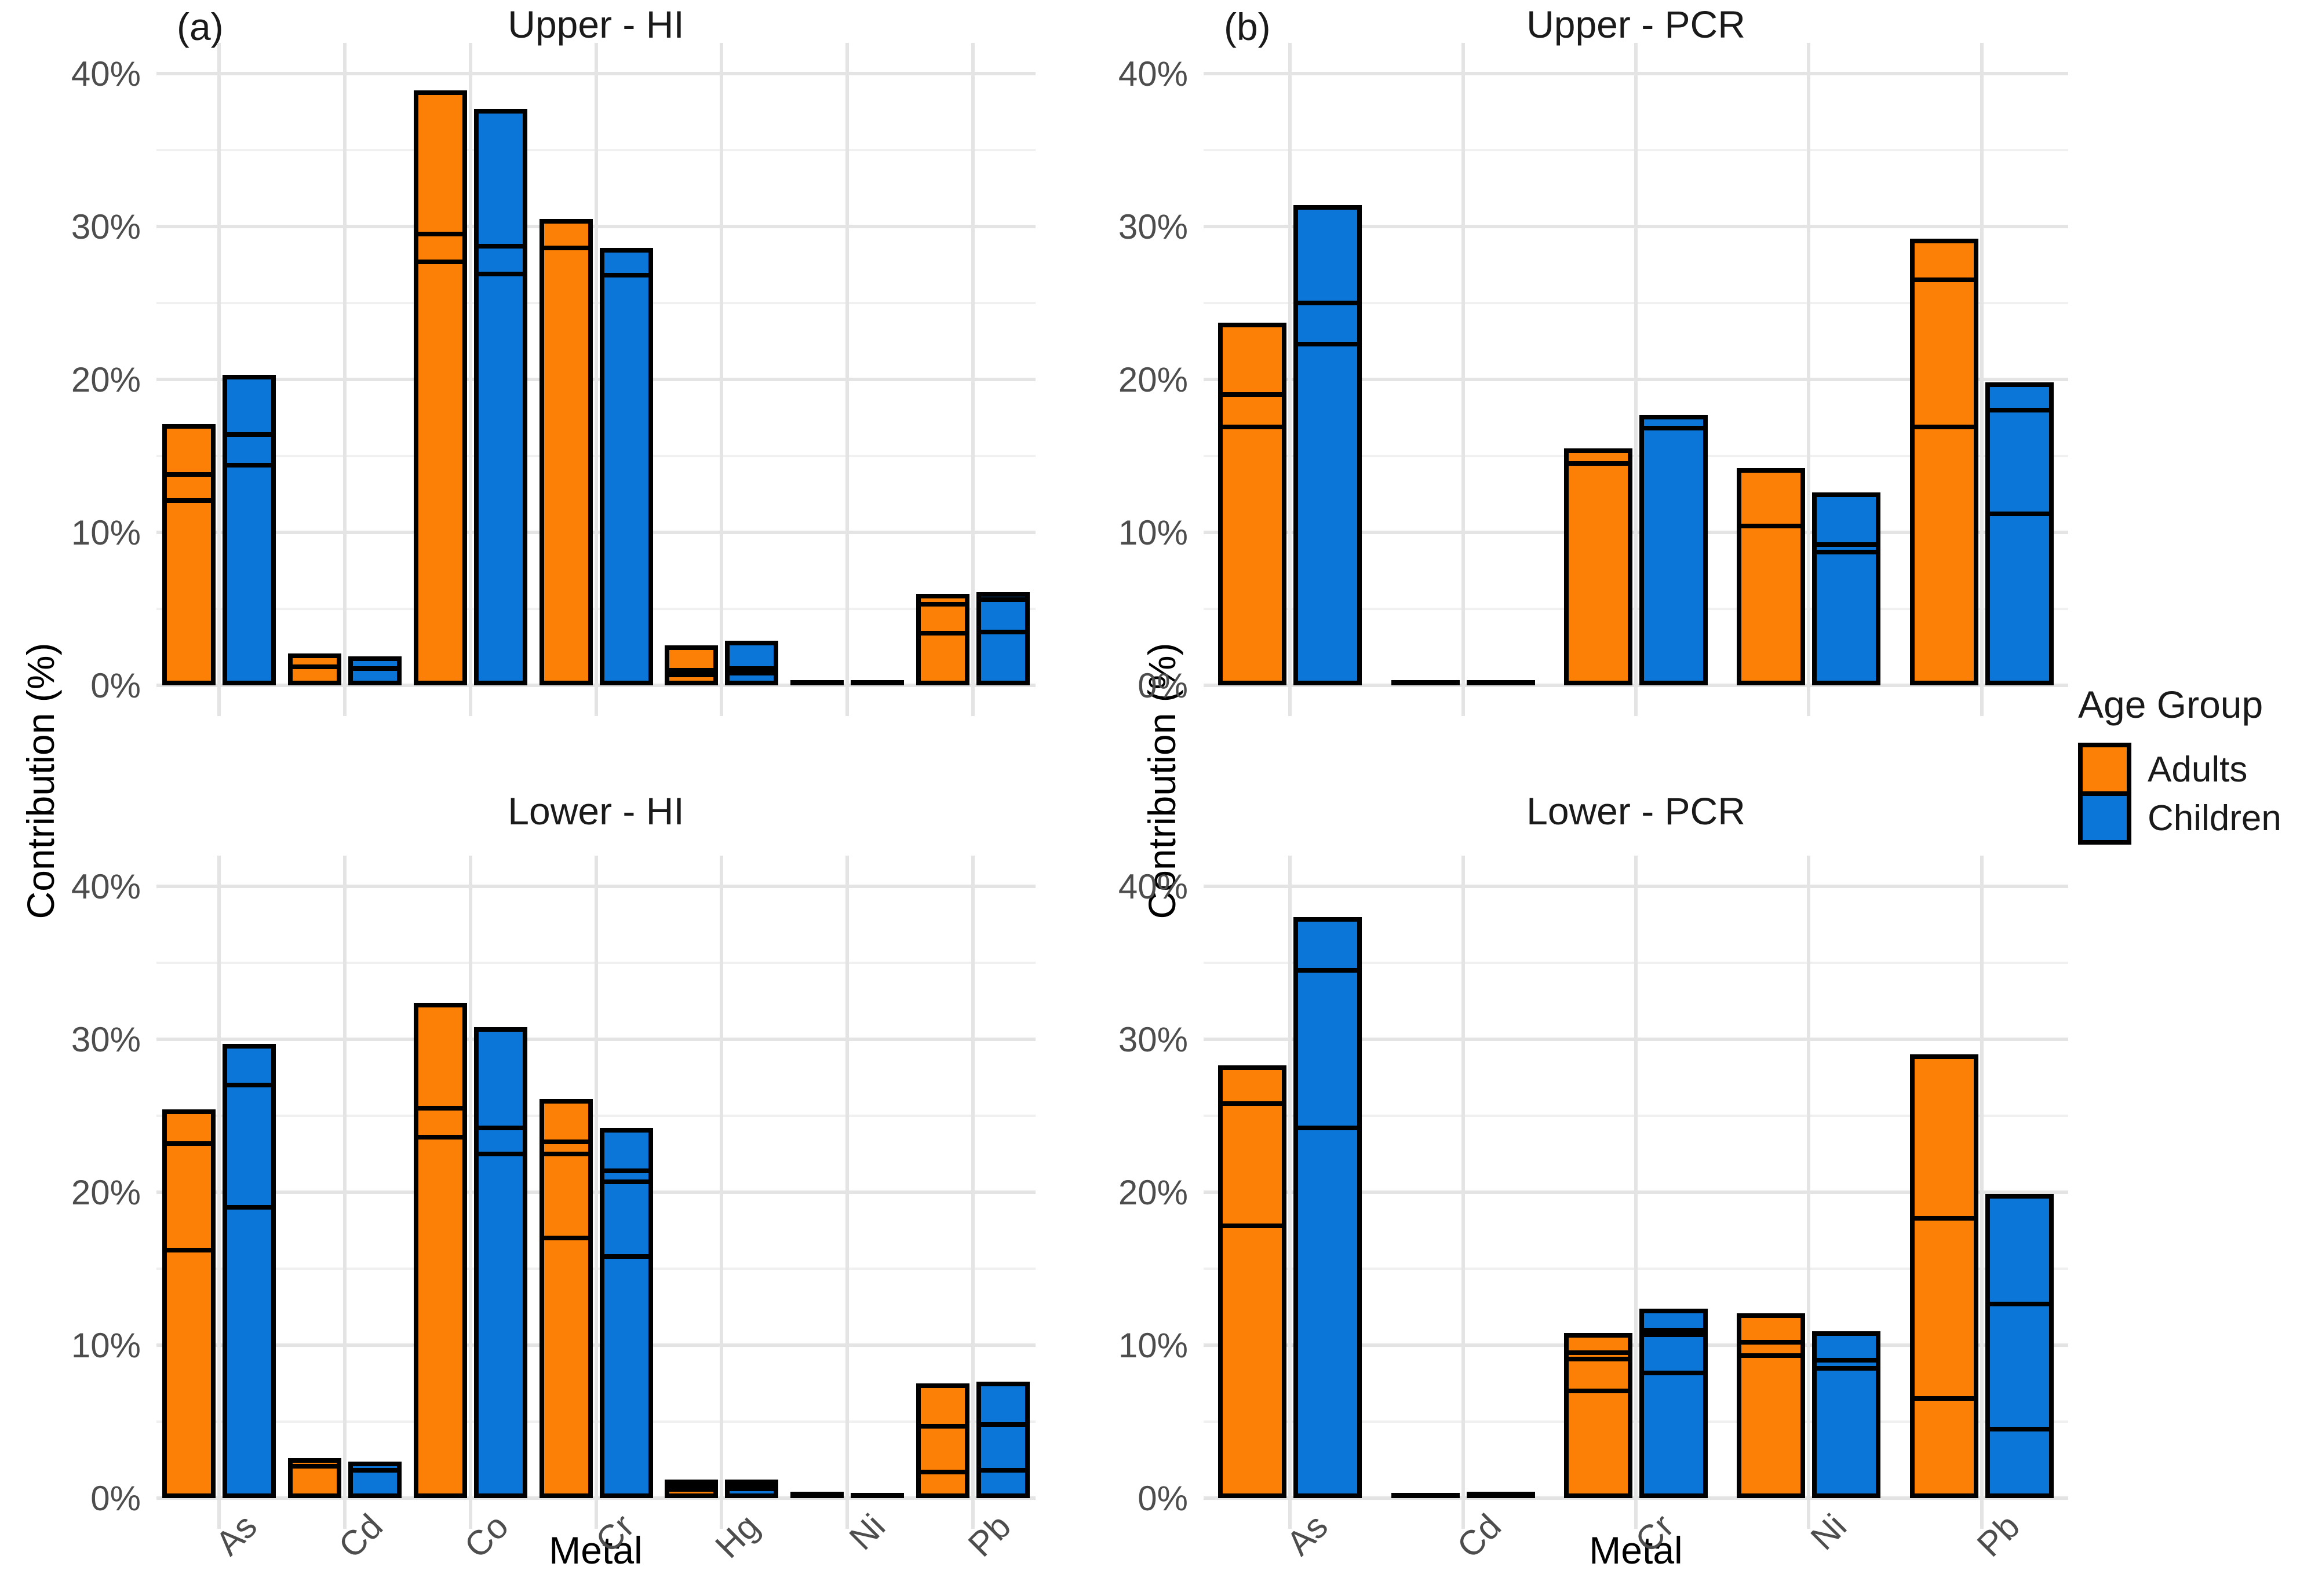 The height and width of the screenshot is (1596, 2311). Describe the element at coordinates (817, 682) in the screenshot. I see `bar-adults-Ni` at that location.